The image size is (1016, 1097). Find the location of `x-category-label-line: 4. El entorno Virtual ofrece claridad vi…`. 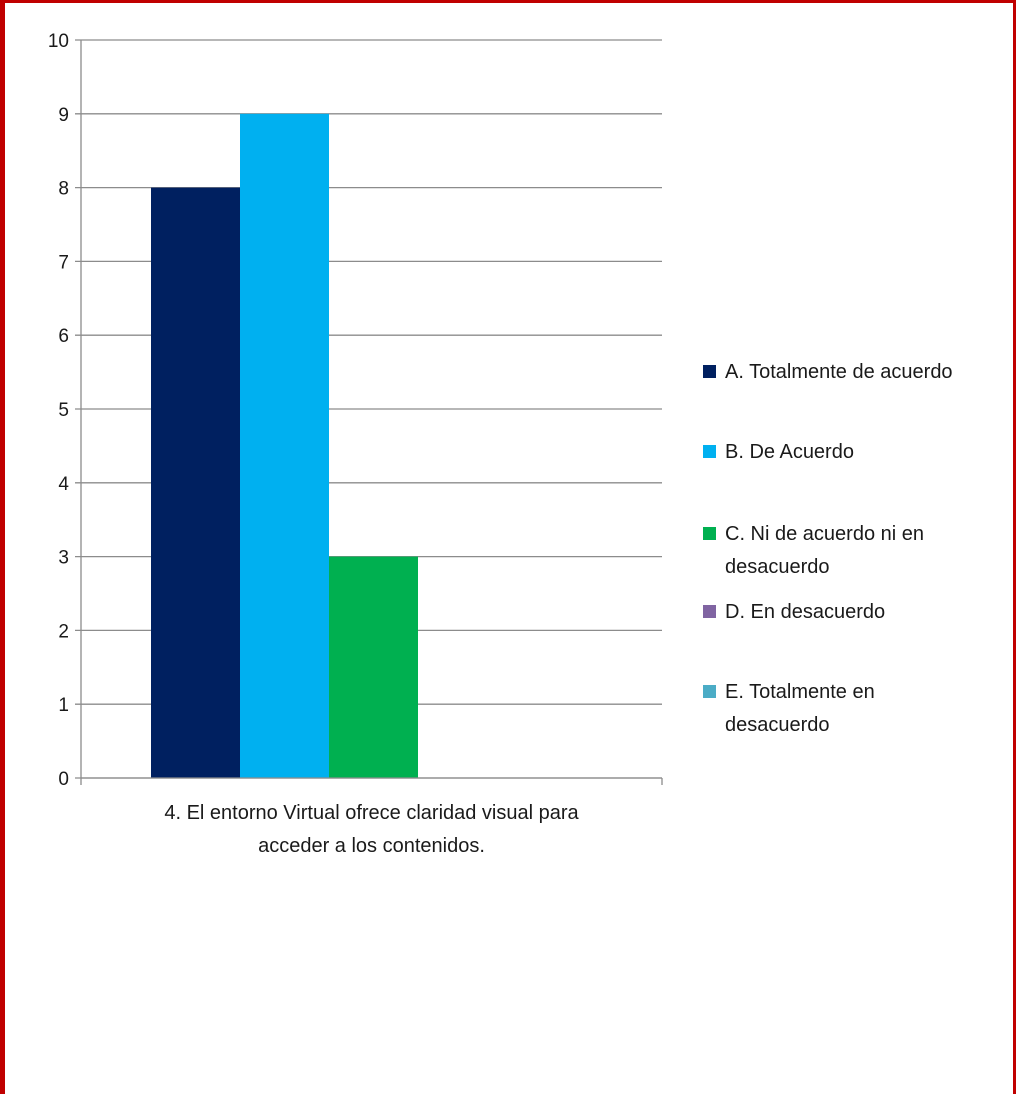

x-category-label-line: 4. El entorno Virtual ofrece claridad vi… is located at coordinates (371, 813).